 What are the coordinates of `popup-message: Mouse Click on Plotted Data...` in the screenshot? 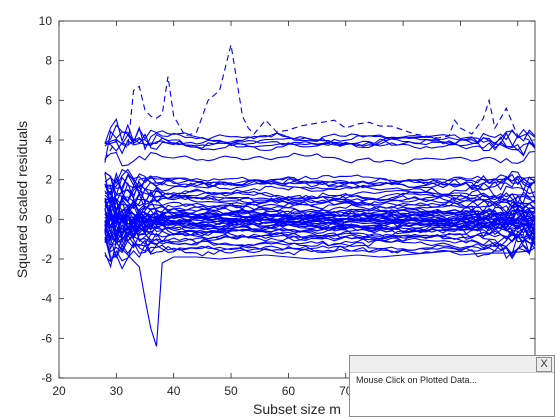 It's located at (417, 380).